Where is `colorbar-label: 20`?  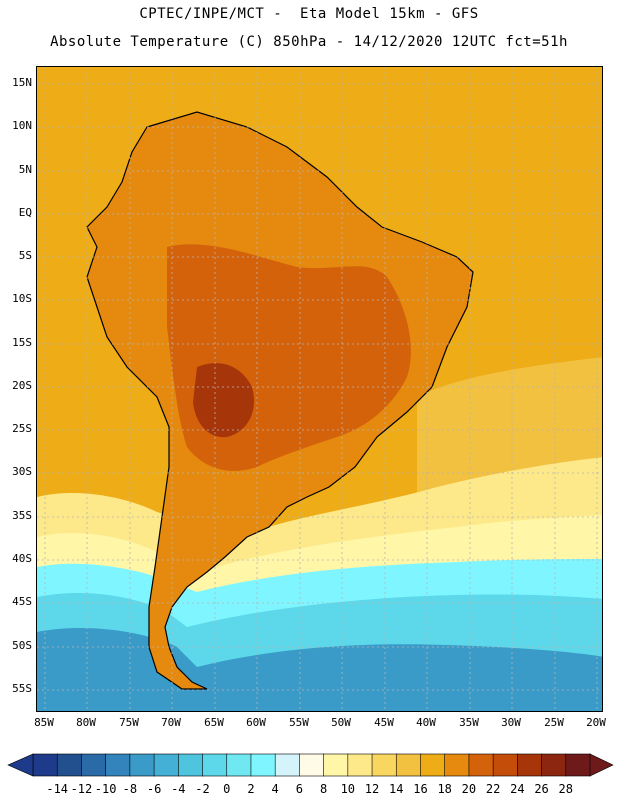
colorbar-label: 20 is located at coordinates (469, 789).